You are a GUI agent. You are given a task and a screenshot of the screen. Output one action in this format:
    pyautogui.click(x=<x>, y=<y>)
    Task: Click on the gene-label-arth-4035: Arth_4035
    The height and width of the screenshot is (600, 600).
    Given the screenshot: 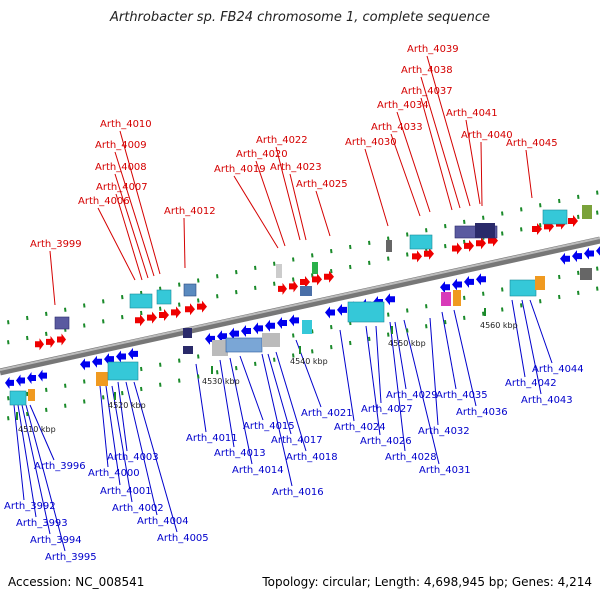 What is the action you would take?
    pyautogui.click(x=462, y=395)
    